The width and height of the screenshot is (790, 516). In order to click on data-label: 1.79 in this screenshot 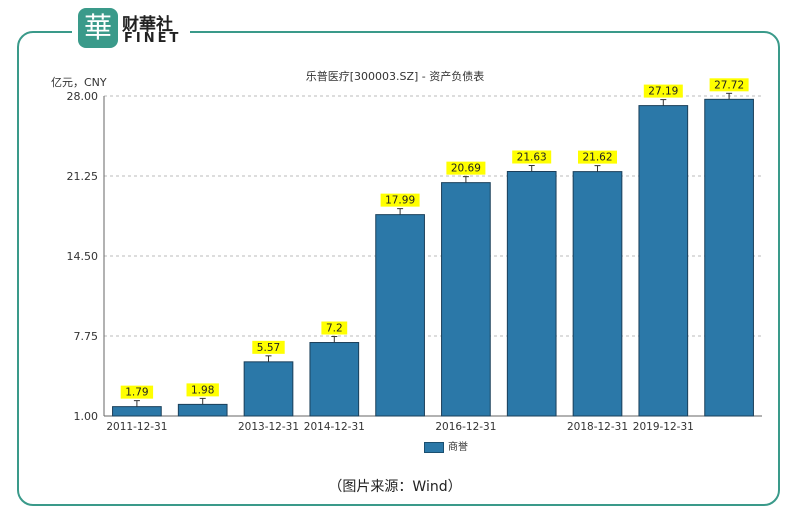, I will do `click(136, 393)`.